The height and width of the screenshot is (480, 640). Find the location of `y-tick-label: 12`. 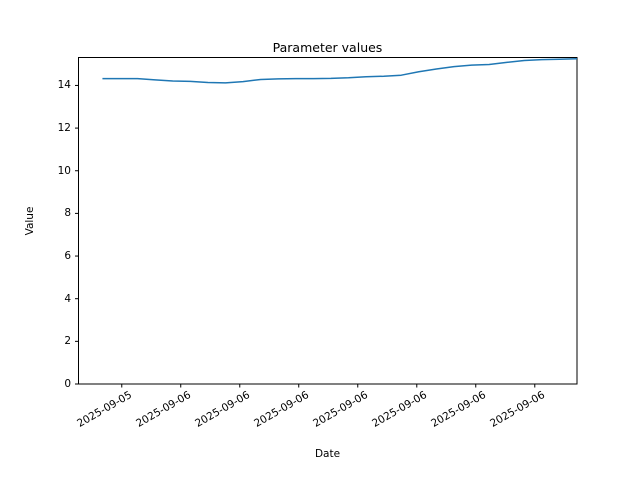

y-tick-label: 12 is located at coordinates (64, 128).